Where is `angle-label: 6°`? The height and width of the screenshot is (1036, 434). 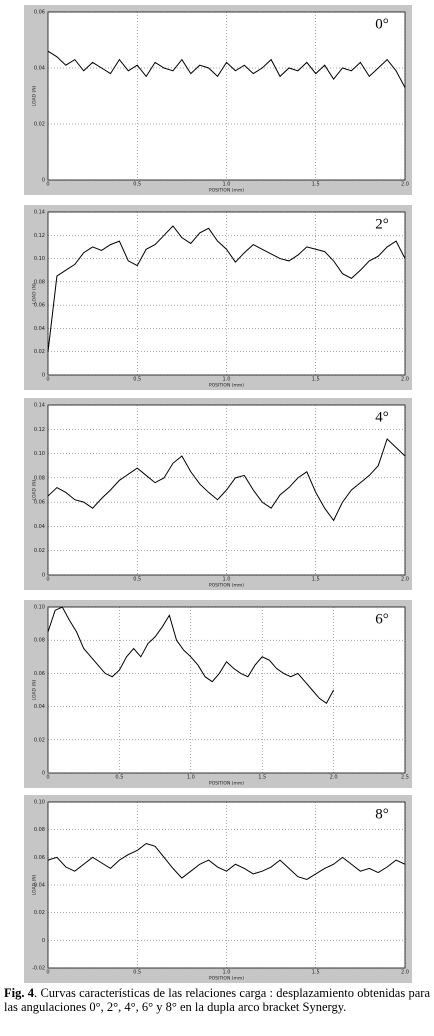 angle-label: 6° is located at coordinates (382, 619).